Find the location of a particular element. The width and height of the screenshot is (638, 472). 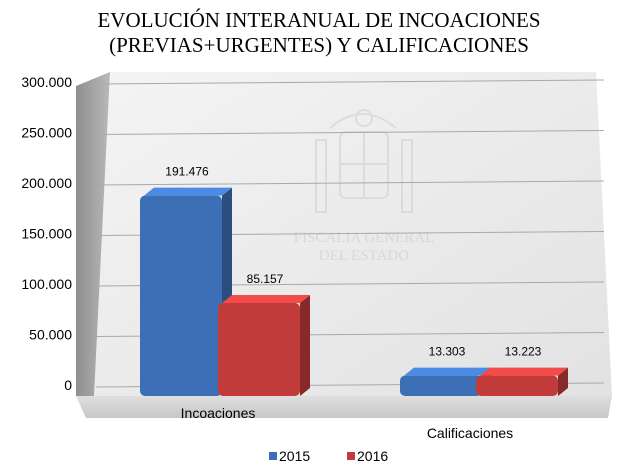

coat-of-arms-icon is located at coordinates (364, 161).